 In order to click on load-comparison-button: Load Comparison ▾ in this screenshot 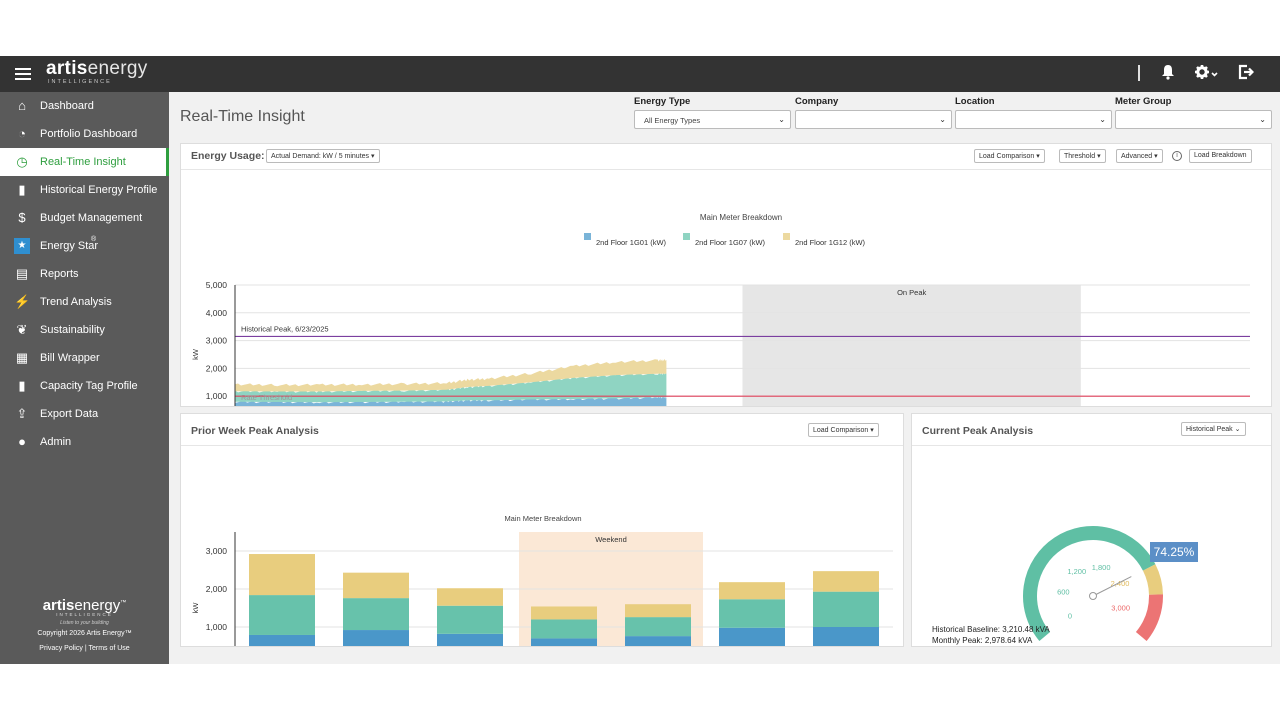, I will do `click(1009, 156)`.